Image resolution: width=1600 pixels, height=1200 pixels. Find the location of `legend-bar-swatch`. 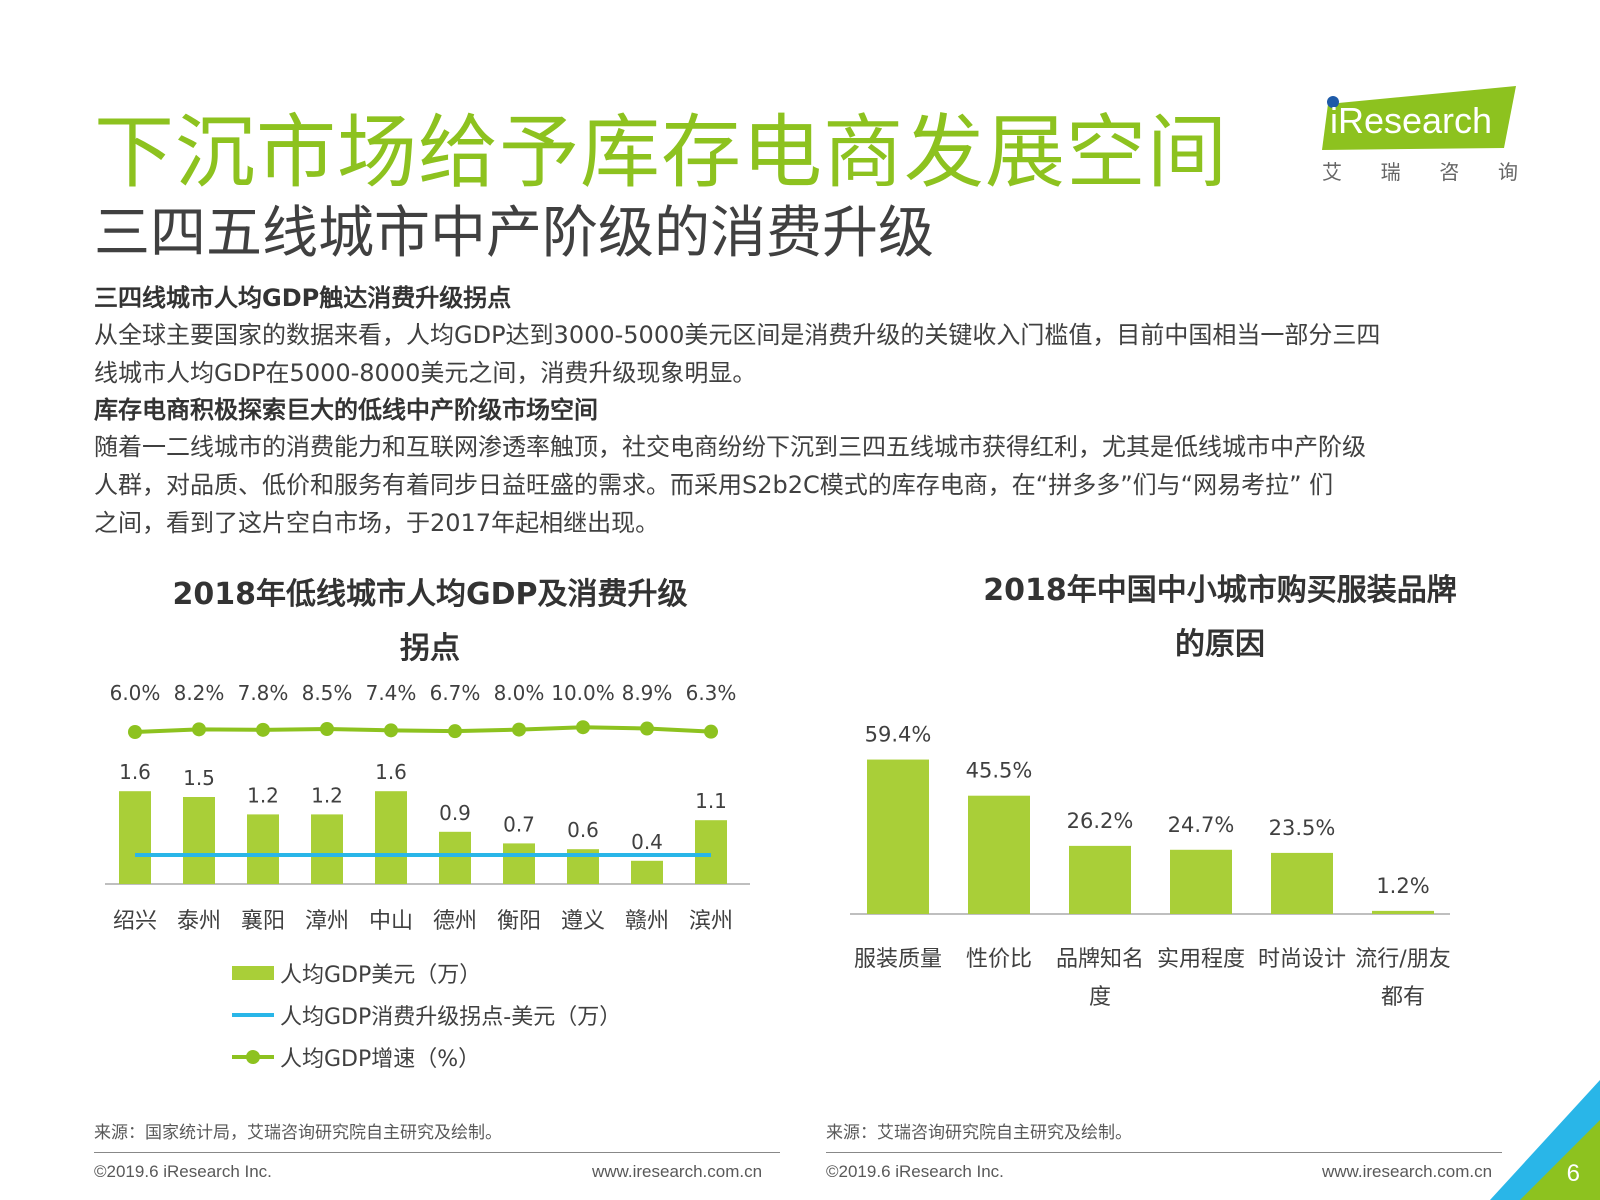

legend-bar-swatch is located at coordinates (253, 973).